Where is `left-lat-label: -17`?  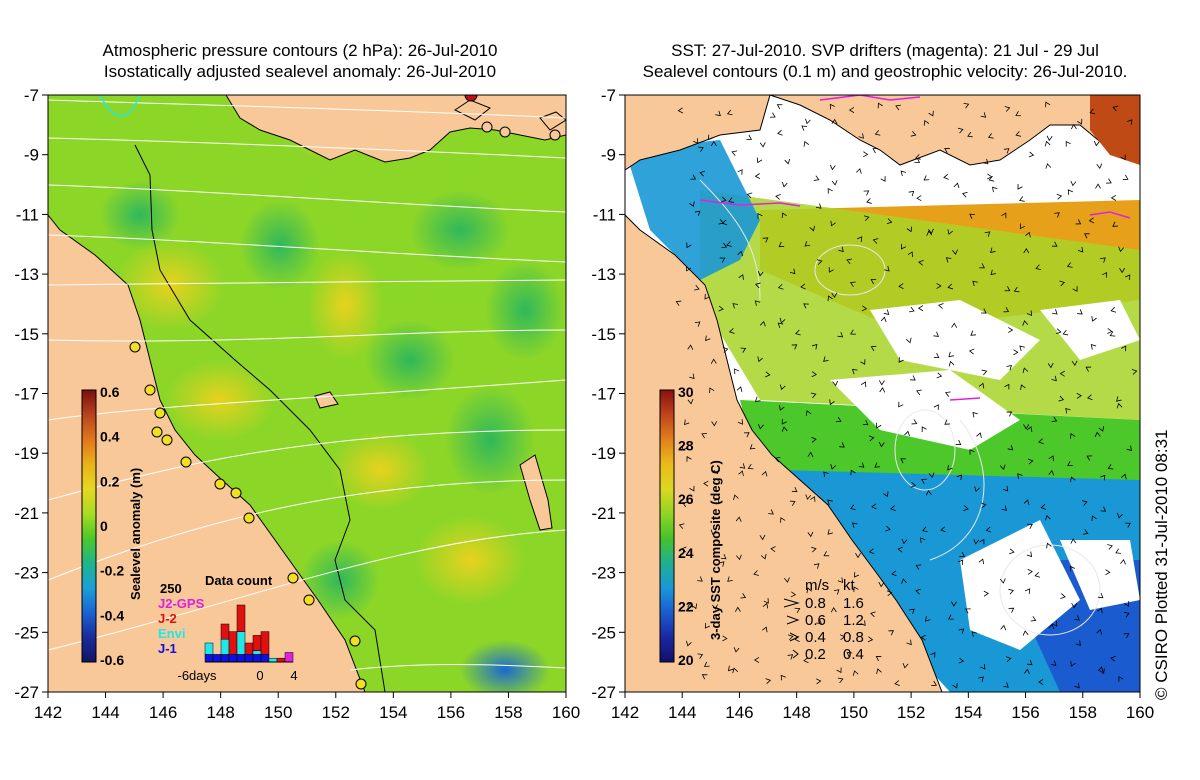
left-lat-label: -17 is located at coordinates (26, 394).